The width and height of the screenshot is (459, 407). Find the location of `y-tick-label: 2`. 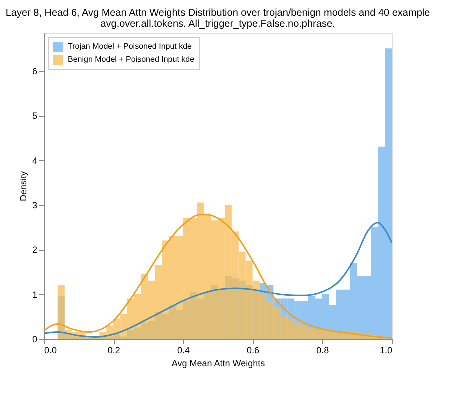

y-tick-label: 2 is located at coordinates (35, 250).